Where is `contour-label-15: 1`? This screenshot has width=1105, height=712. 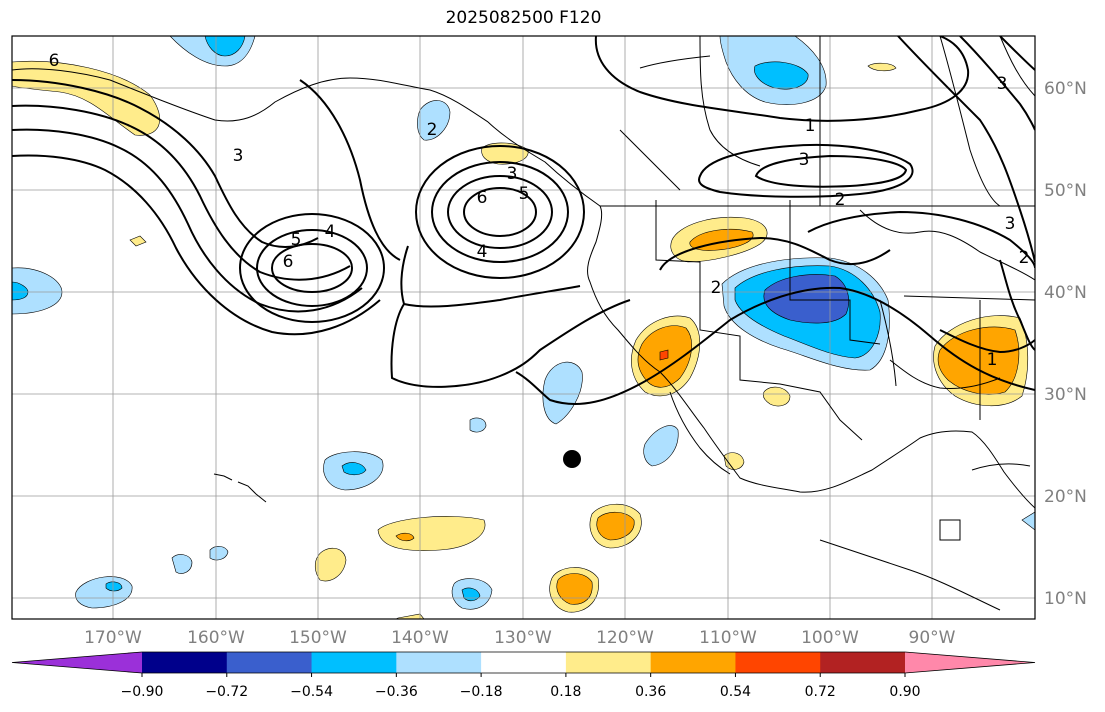 contour-label-15: 1 is located at coordinates (992, 360).